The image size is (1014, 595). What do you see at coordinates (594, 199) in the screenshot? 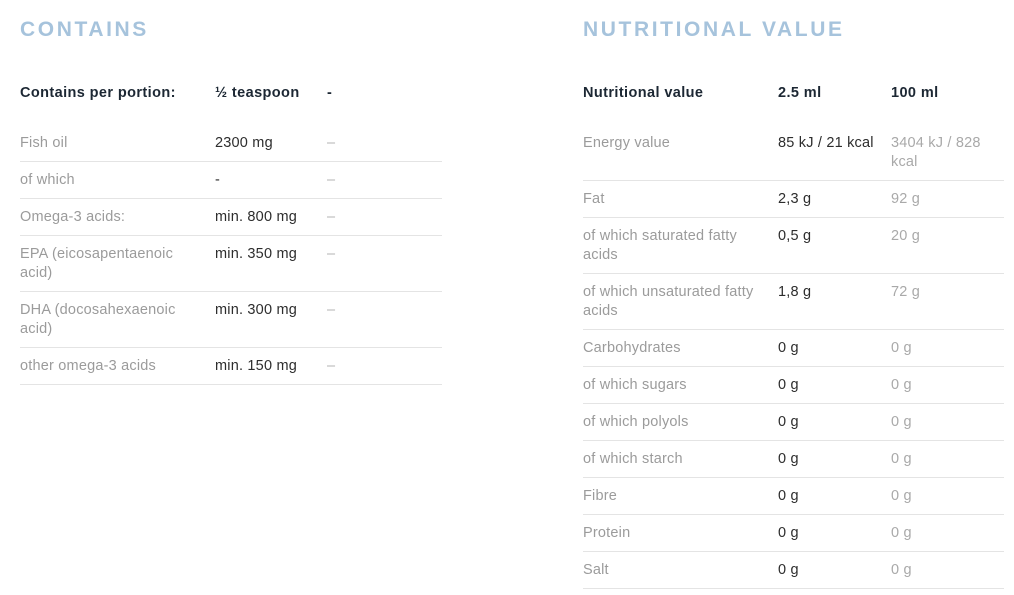
I see `row-label: Fat` at bounding box center [594, 199].